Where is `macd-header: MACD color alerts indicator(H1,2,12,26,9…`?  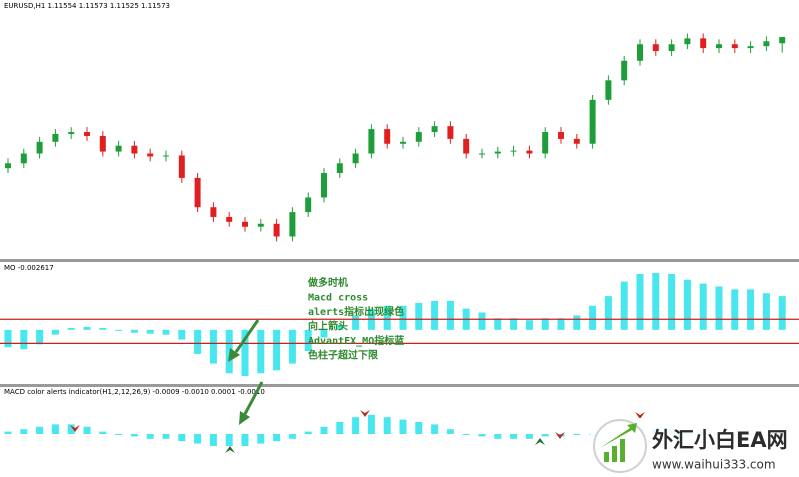 macd-header: MACD color alerts indicator(H1,2,12,26,9… is located at coordinates (134, 392).